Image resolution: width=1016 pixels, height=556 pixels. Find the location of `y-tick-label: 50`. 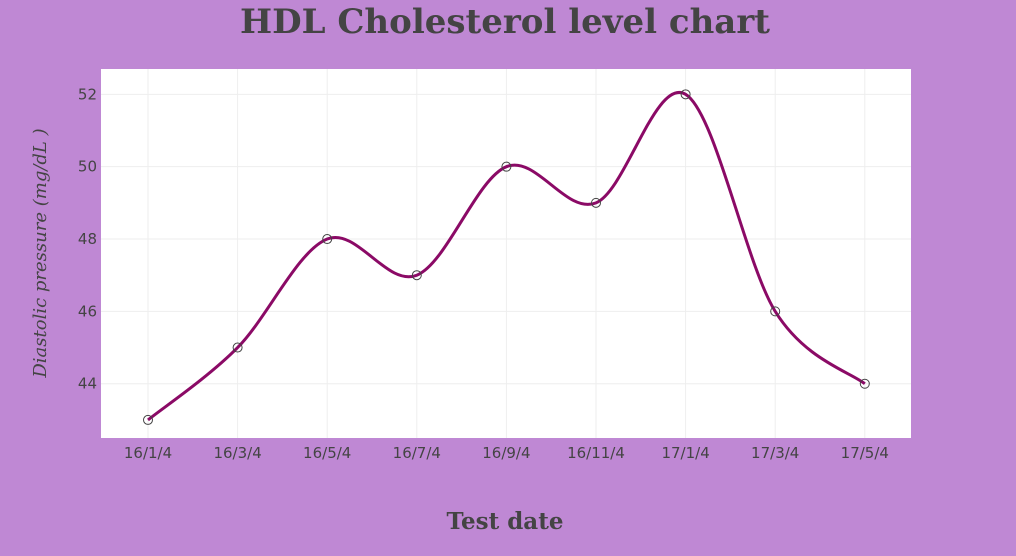

y-tick-label: 50 is located at coordinates (87, 167).